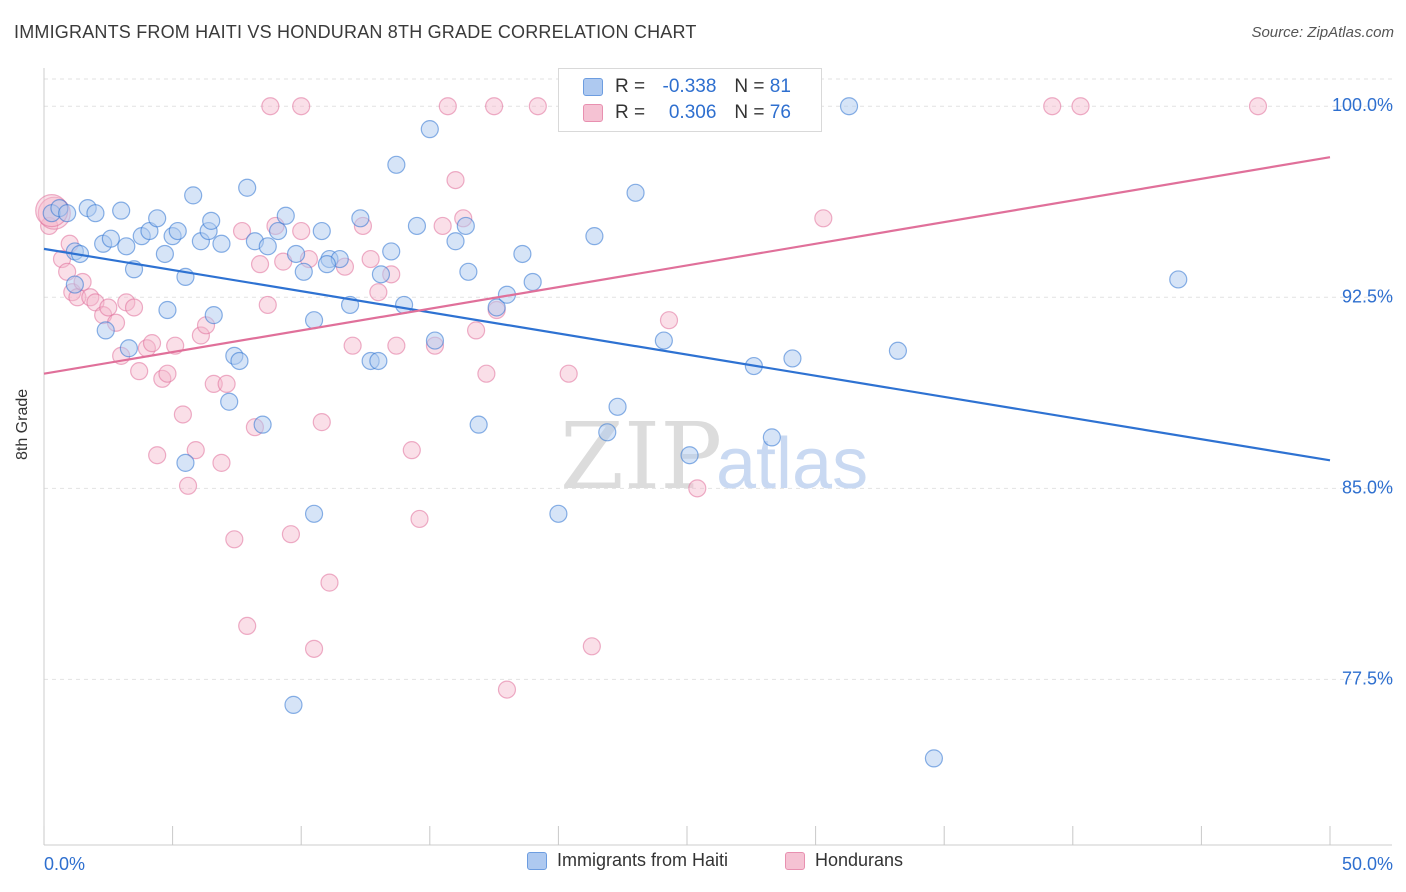 The width and height of the screenshot is (1406, 892). Describe the element at coordinates (1367, 678) in the screenshot. I see `y-tick-label: 77.5%` at that location.